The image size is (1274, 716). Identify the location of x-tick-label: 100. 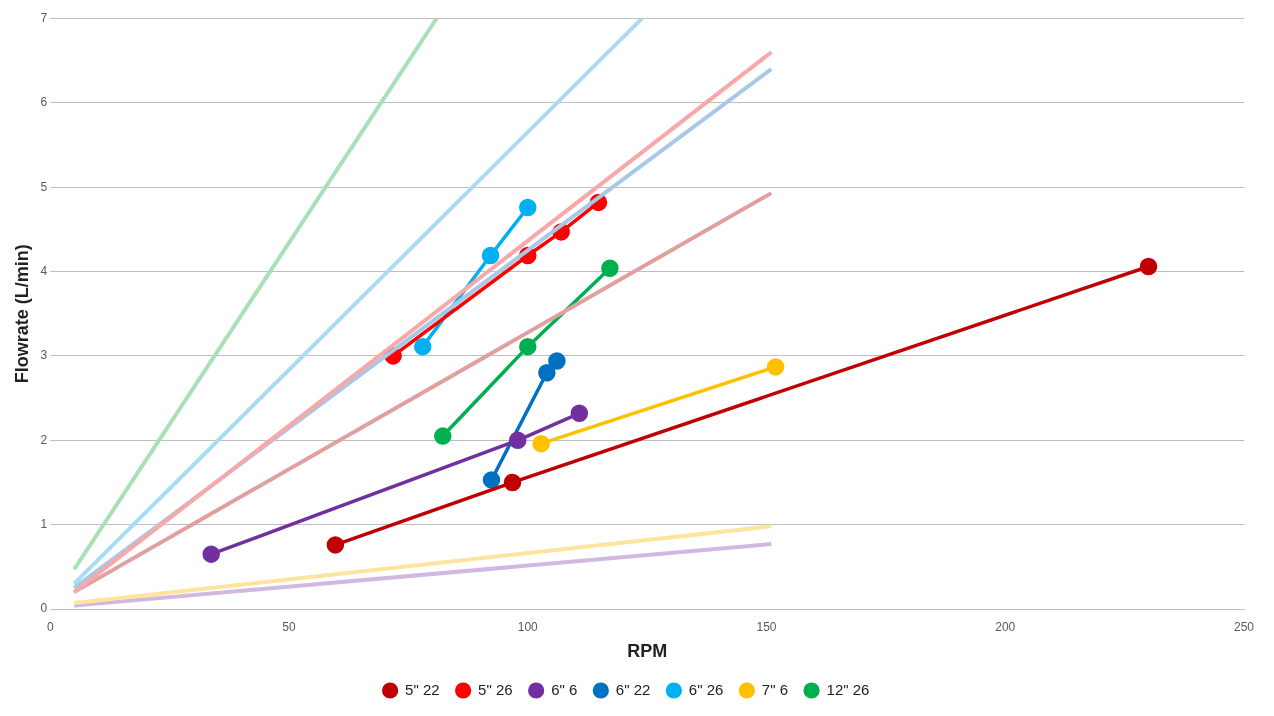
(528, 626).